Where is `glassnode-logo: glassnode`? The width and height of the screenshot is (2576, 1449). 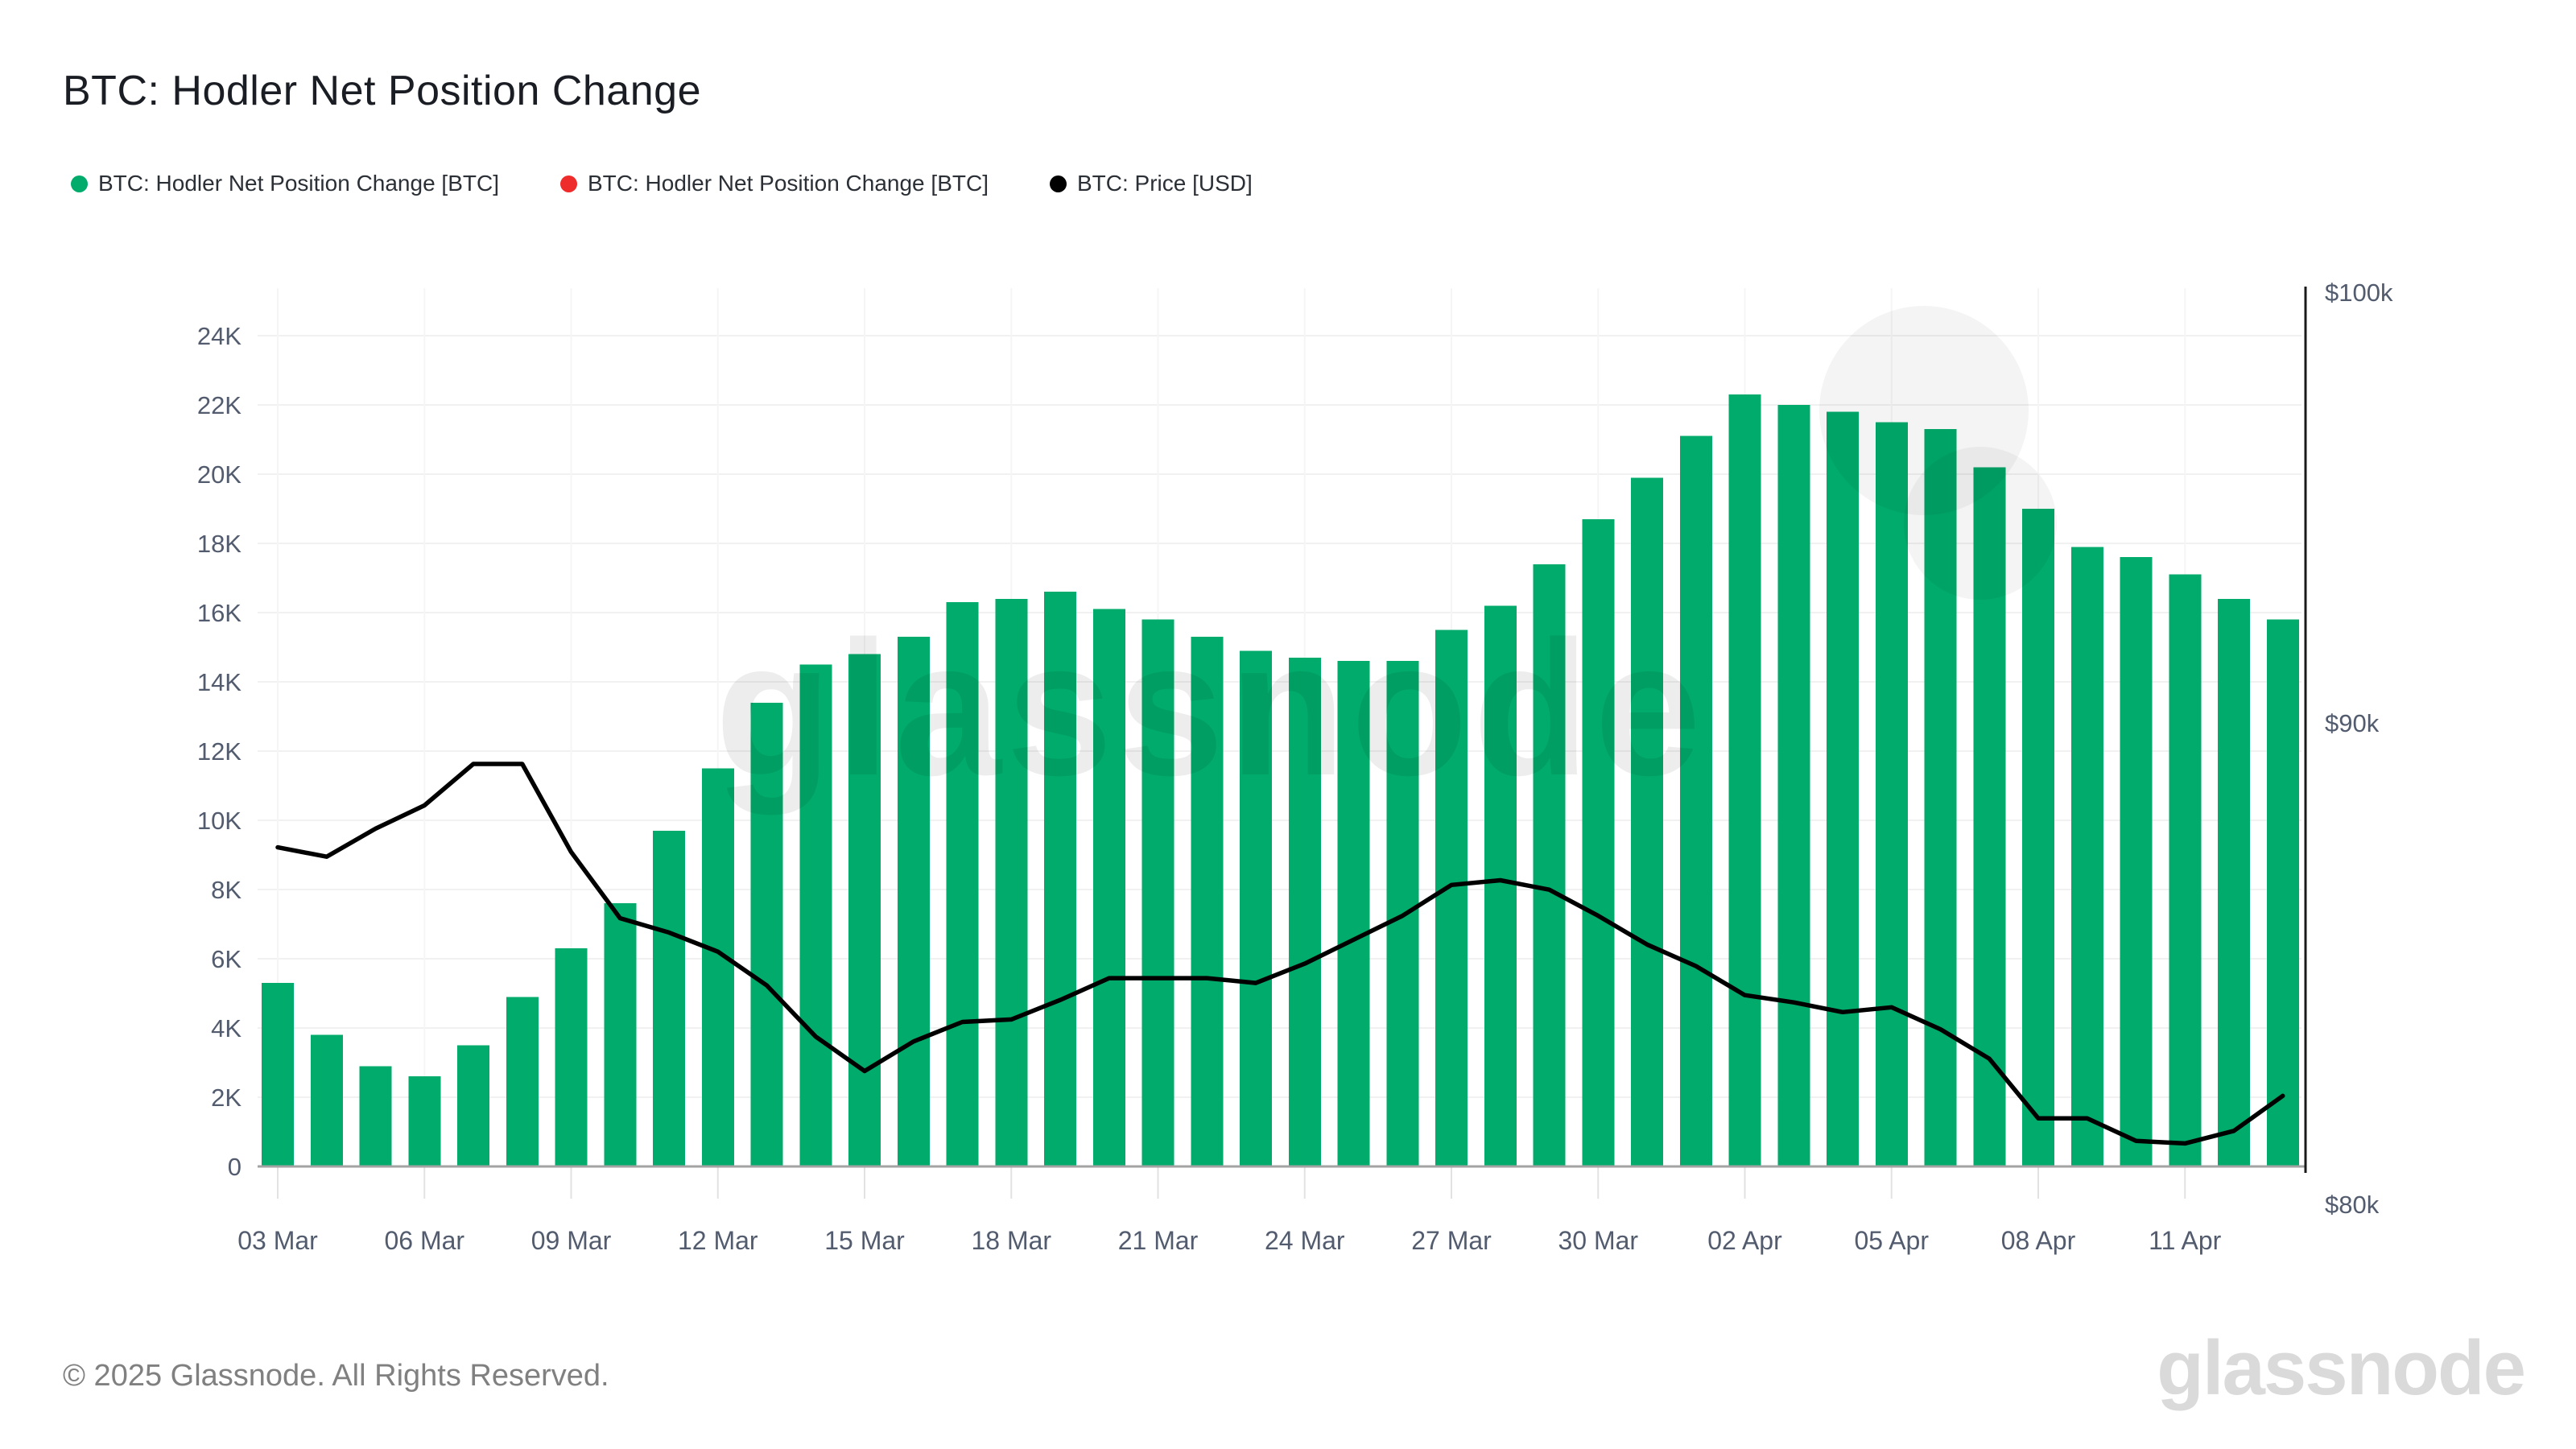
glassnode-logo: glassnode is located at coordinates (2341, 1368).